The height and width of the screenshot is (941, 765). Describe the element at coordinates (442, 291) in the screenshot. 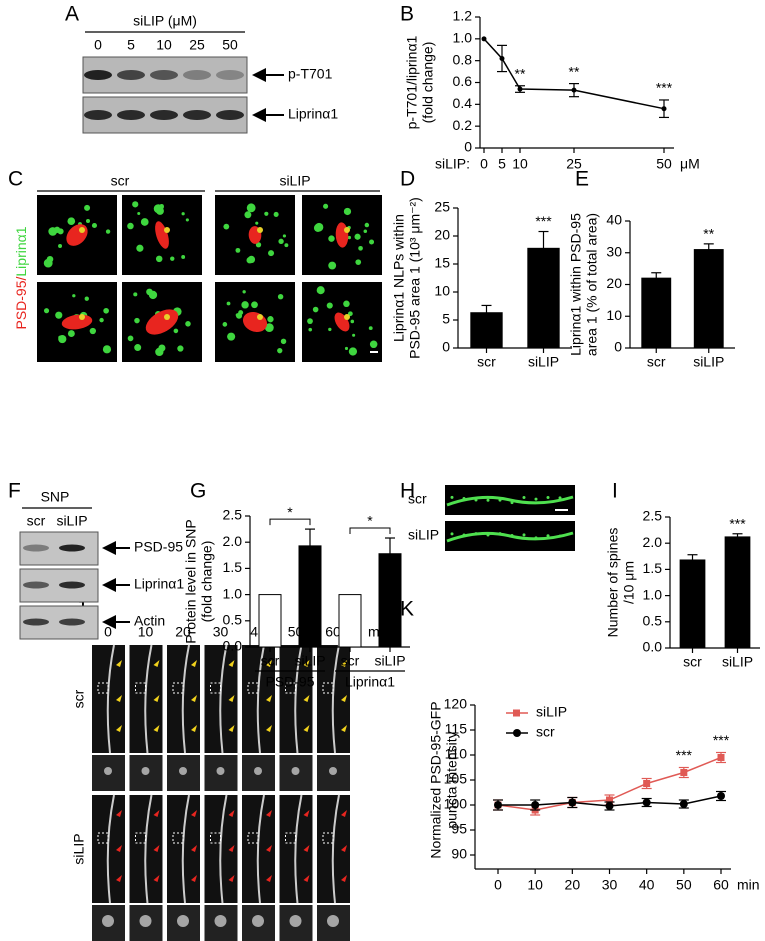

I see `y-tick-label: 10` at that location.